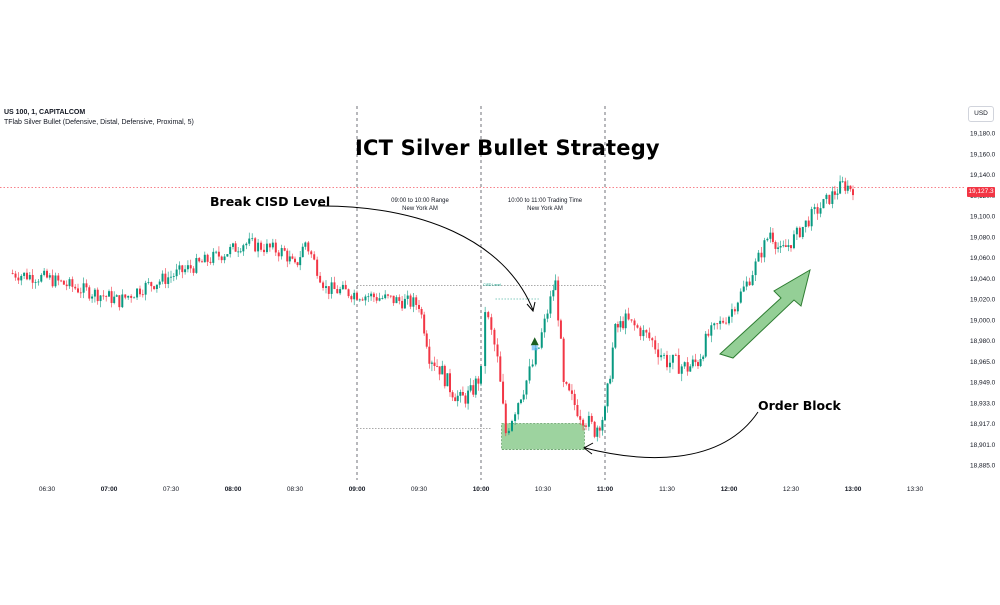  What do you see at coordinates (481, 489) in the screenshot?
I see `x-tick-label: 10:00` at bounding box center [481, 489].